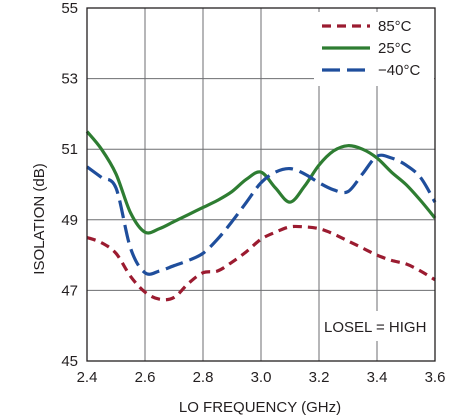 This screenshot has width=449, height=418. What do you see at coordinates (261, 263) in the screenshot?
I see `series-line-85c` at bounding box center [261, 263].